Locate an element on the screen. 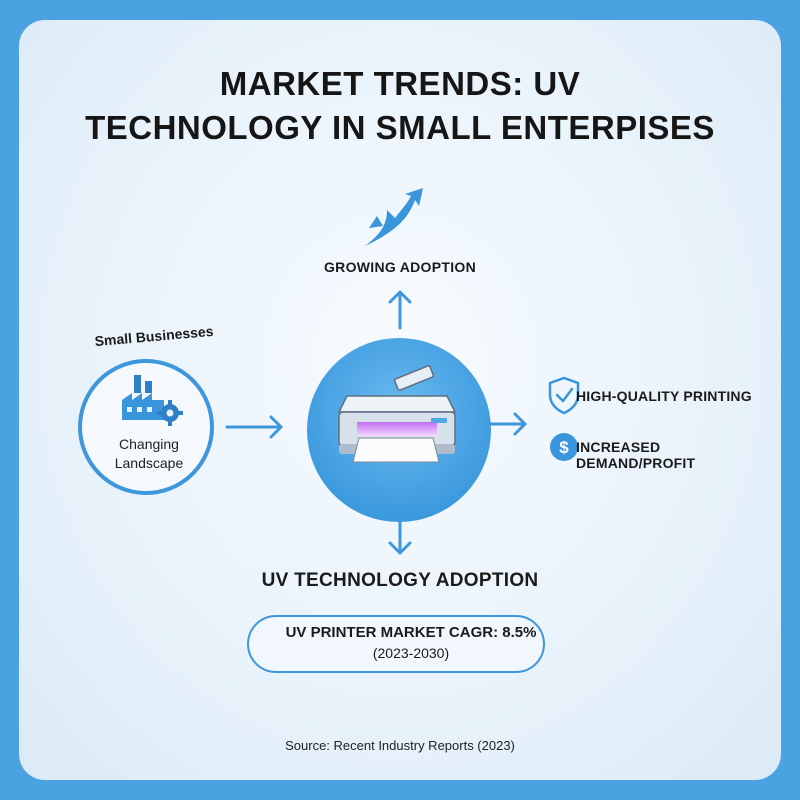 The width and height of the screenshot is (800, 800). growing-adoption-label: GROWING ADOPTION is located at coordinates (400, 267).